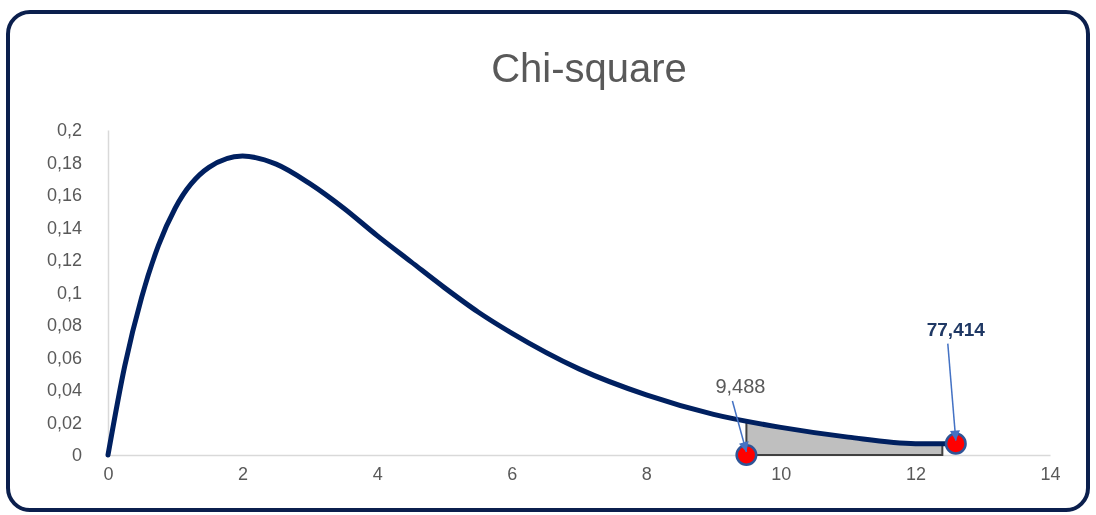  I want to click on y-tick-label: 0, so click(76, 455).